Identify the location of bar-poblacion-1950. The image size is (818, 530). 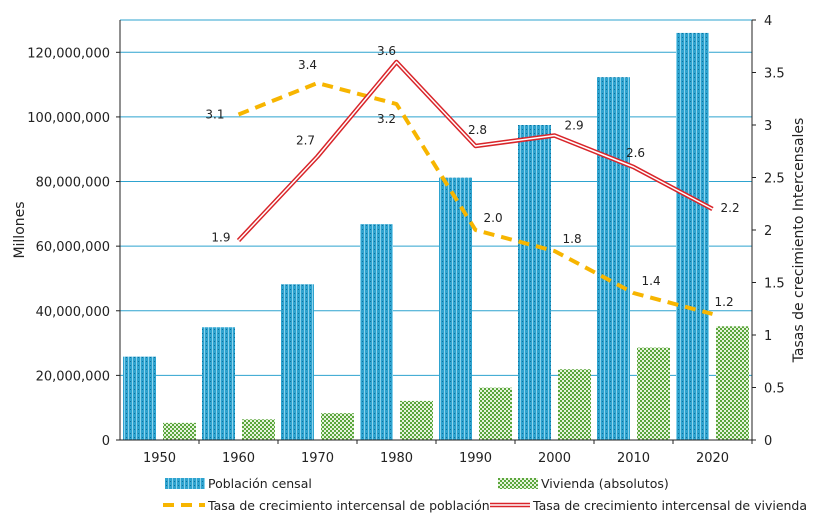
(139, 398).